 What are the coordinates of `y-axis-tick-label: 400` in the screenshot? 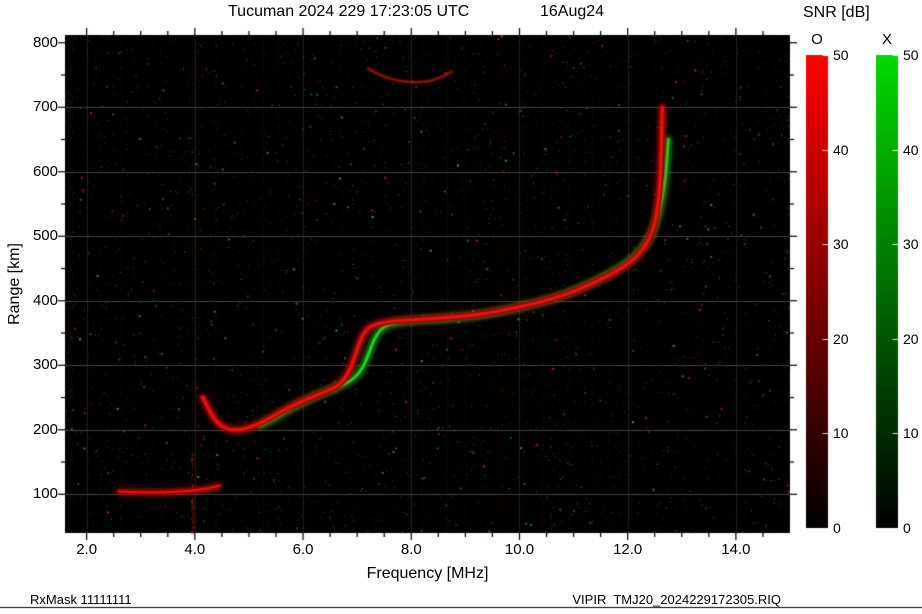 It's located at (45, 300).